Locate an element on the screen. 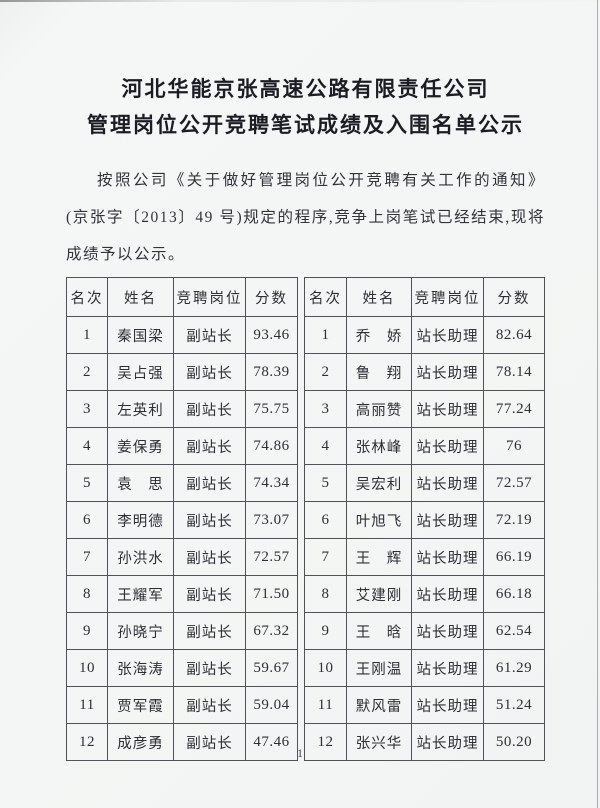 The width and height of the screenshot is (600, 808). document-title-line1: 河北华能京张高速公路有限责任公司 is located at coordinates (305, 89).